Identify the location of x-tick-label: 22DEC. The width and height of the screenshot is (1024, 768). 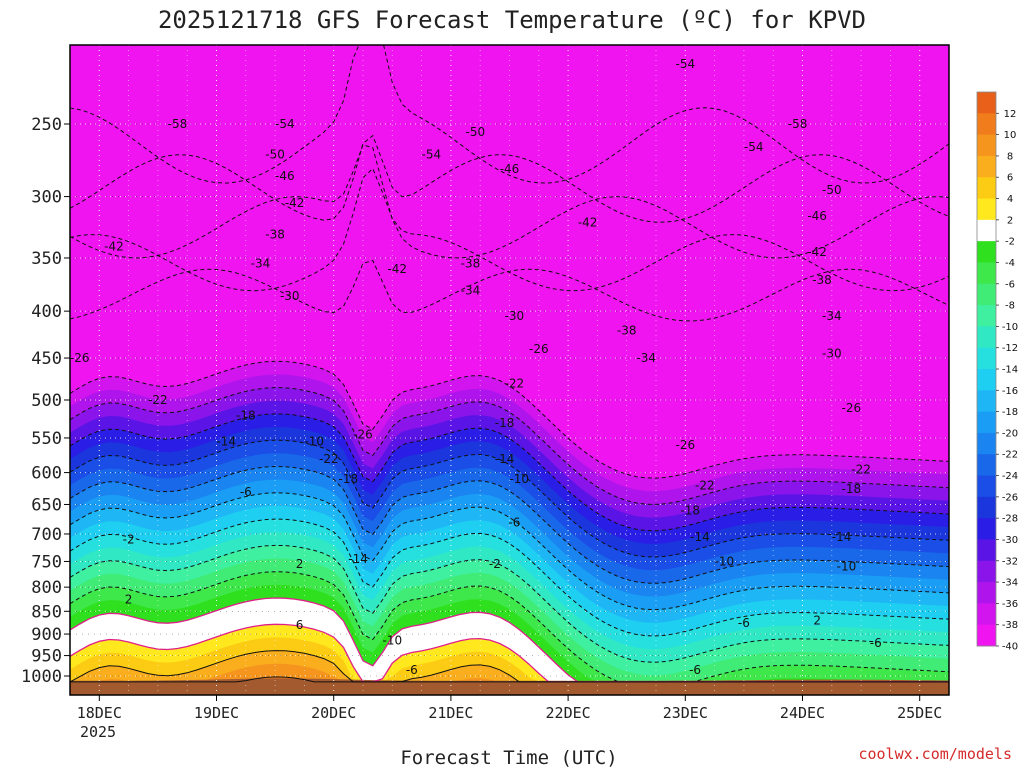
(568, 713).